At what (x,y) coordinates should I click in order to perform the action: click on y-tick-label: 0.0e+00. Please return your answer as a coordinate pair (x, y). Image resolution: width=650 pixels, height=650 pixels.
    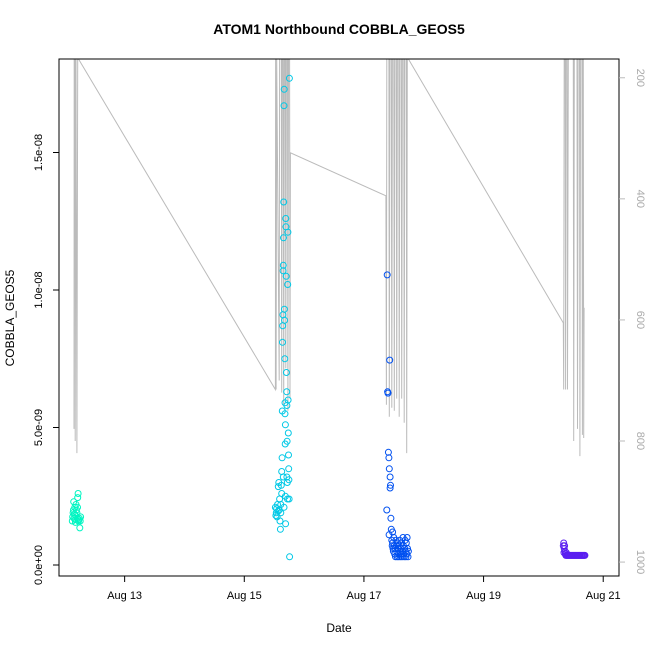
    Looking at the image, I should click on (39, 565).